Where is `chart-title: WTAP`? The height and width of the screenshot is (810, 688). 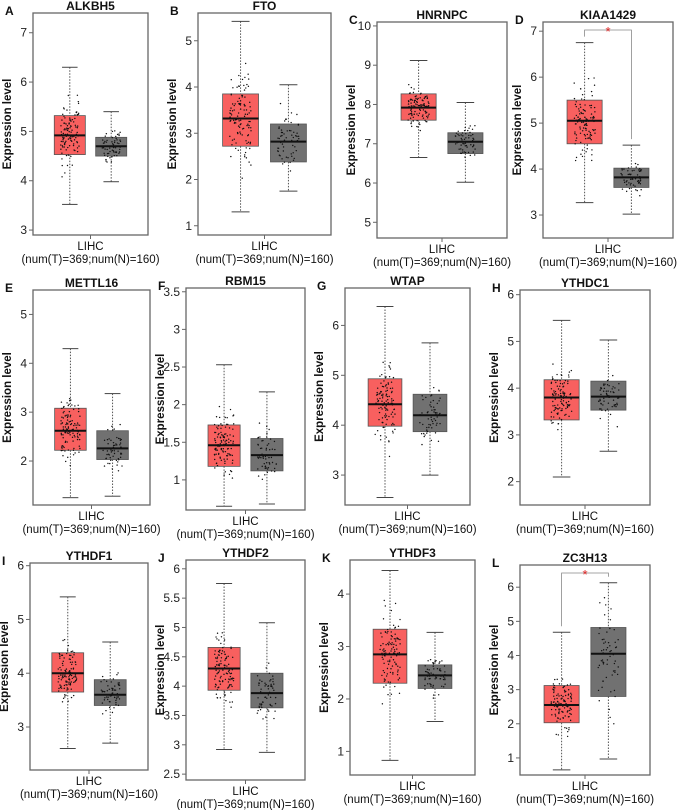 chart-title: WTAP is located at coordinates (407, 281).